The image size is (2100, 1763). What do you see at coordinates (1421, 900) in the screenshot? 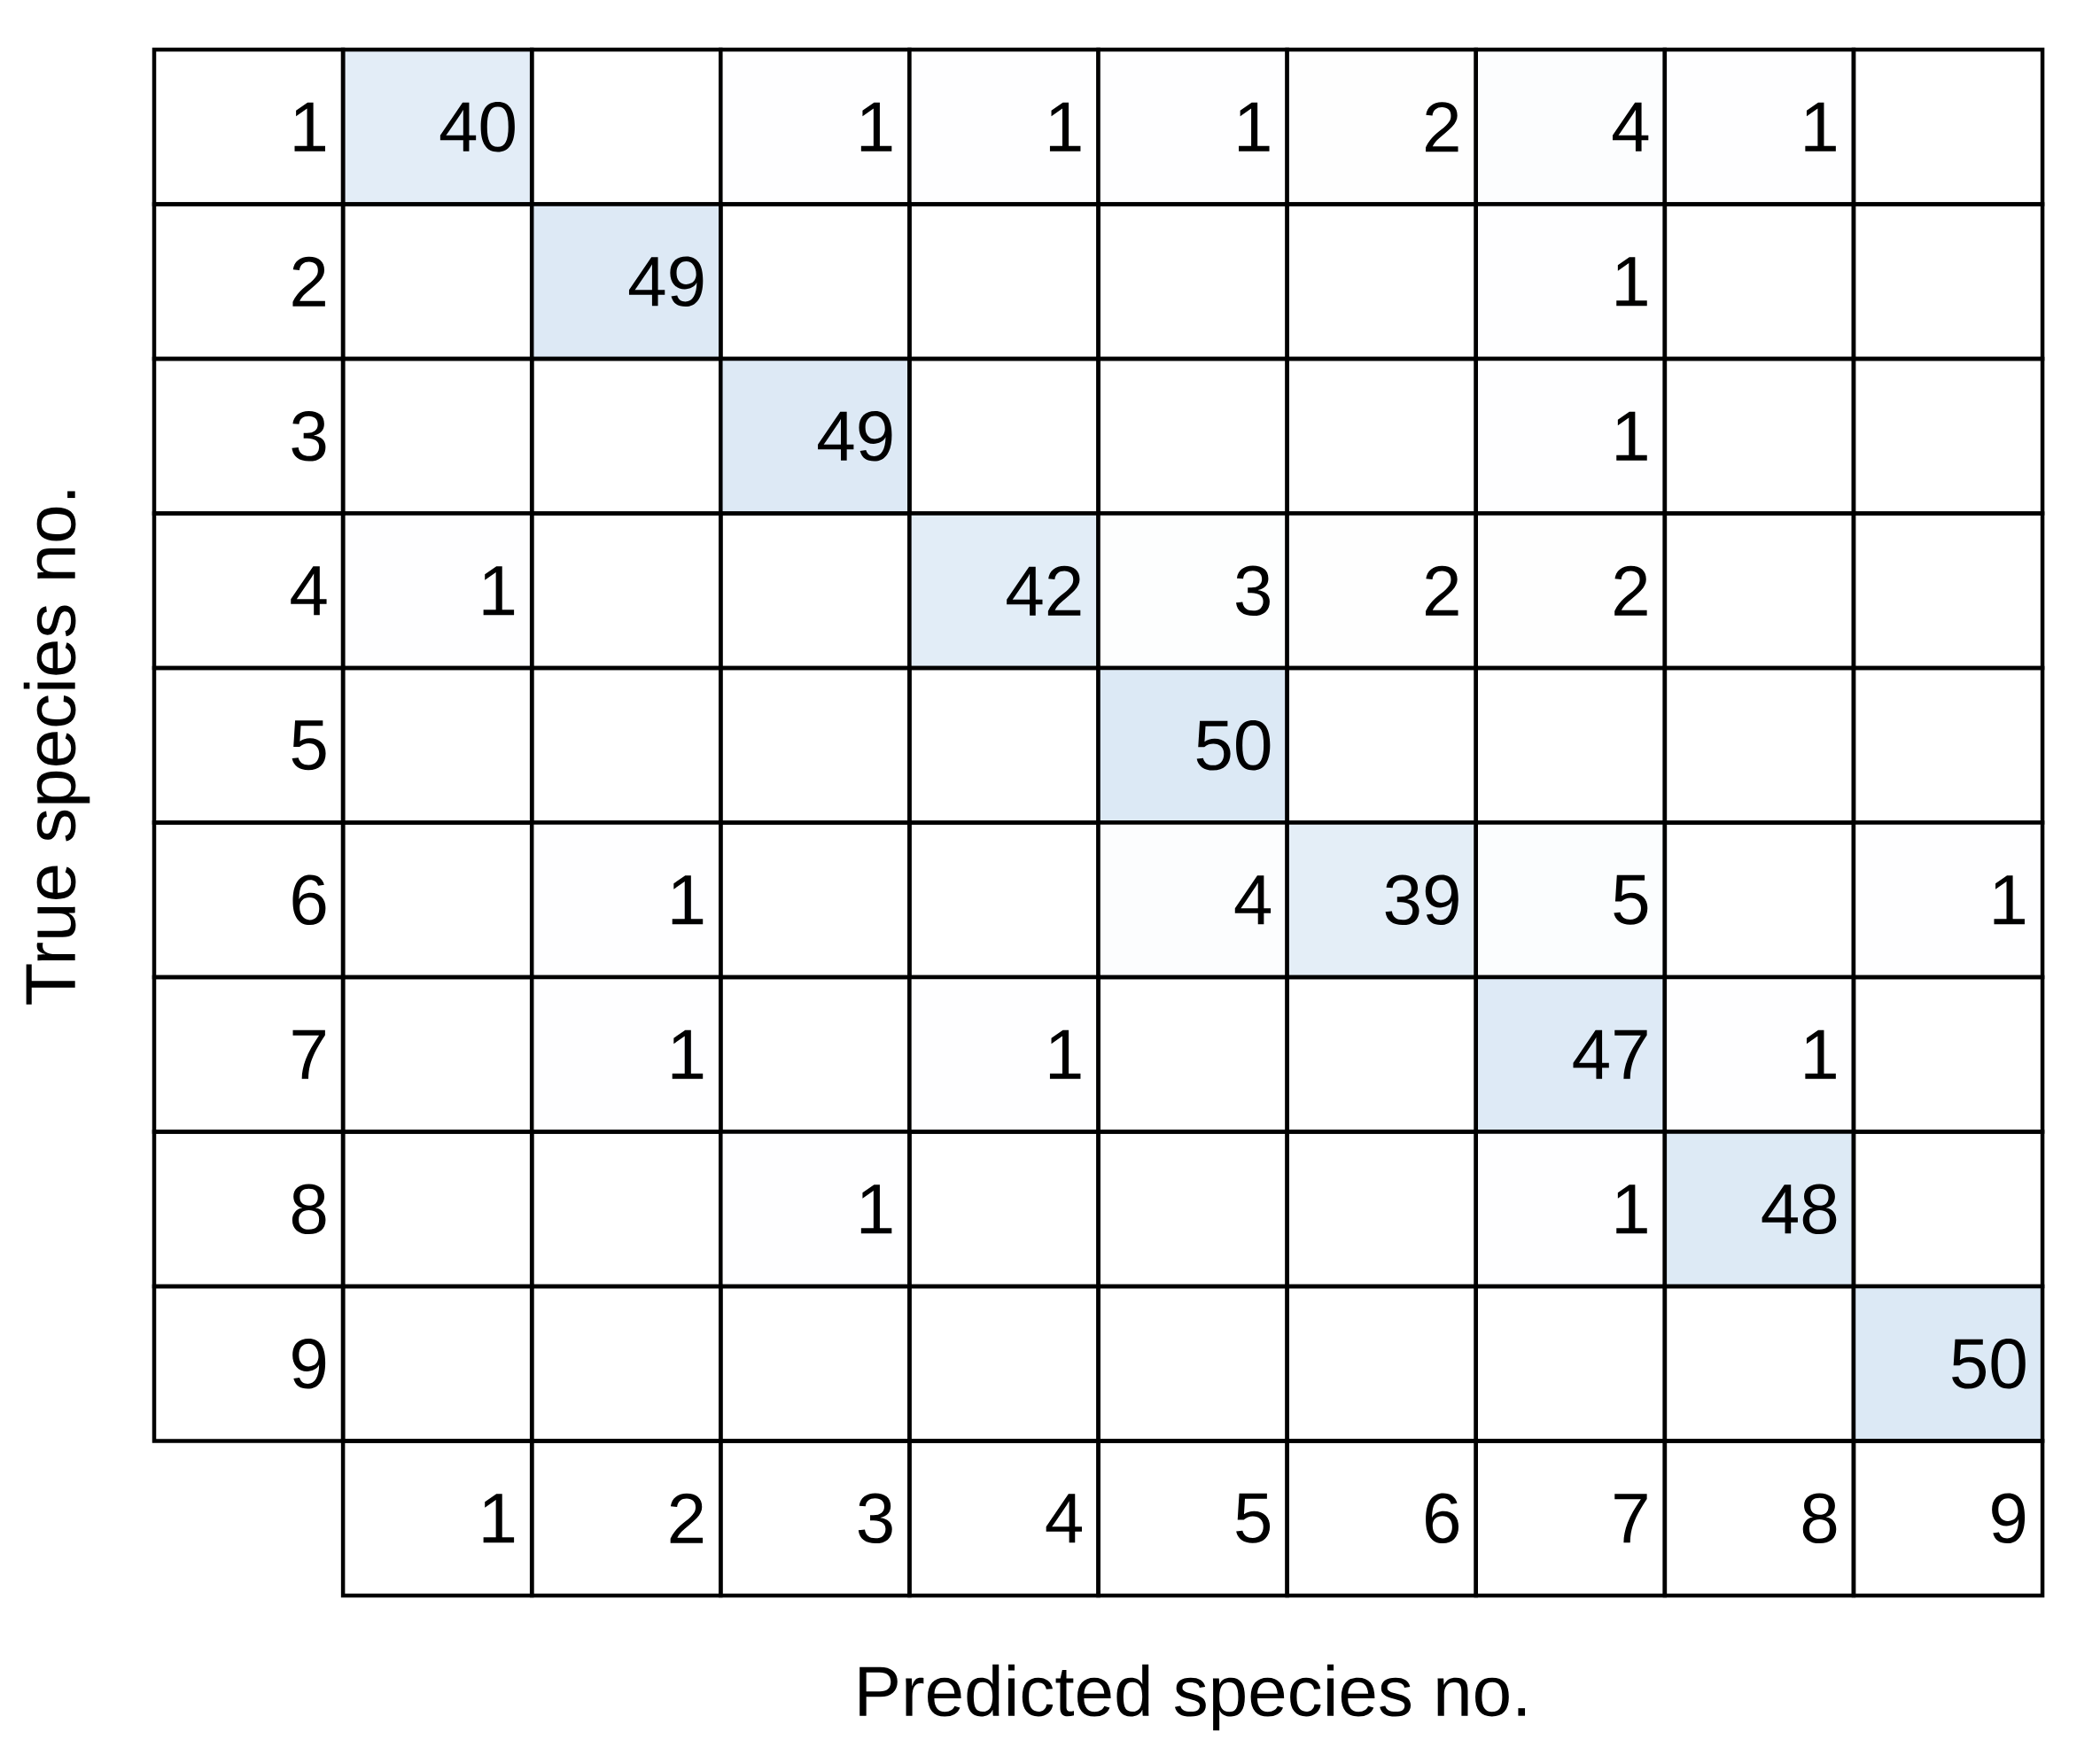
I see `data-label: 39` at bounding box center [1421, 900].